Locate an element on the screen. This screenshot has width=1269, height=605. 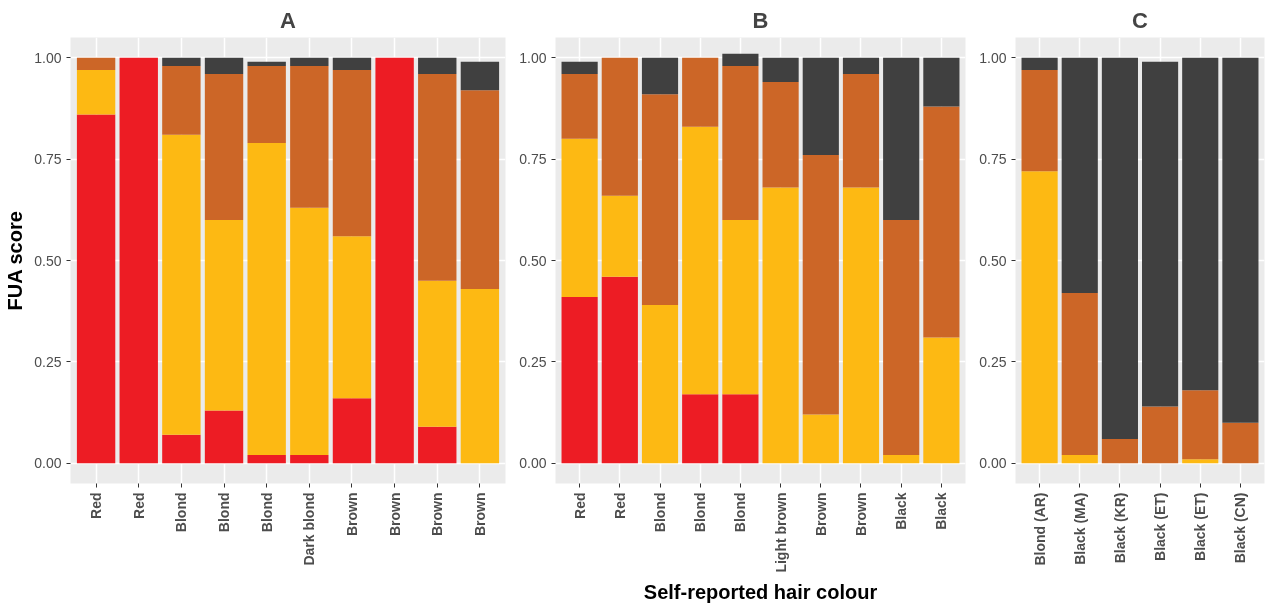
x-tick-label: Dark blond is located at coordinates (309, 529).